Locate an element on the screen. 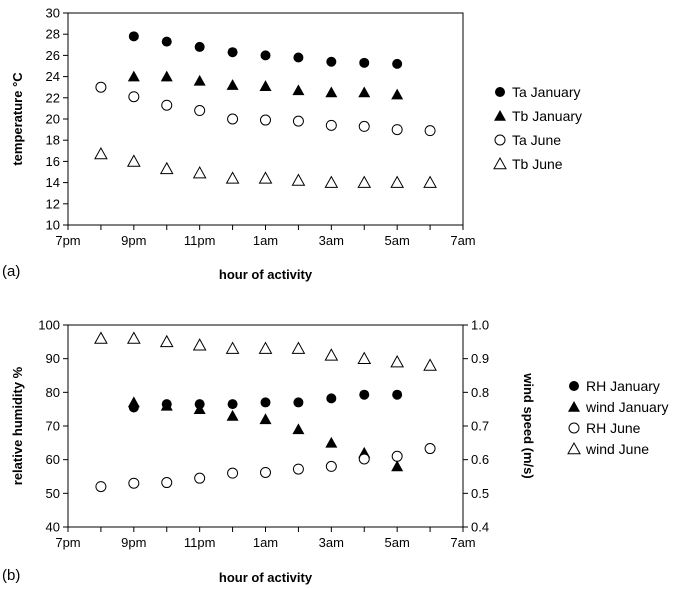 This screenshot has width=678, height=589. y-tick-label: 18 is located at coordinates (53, 140).